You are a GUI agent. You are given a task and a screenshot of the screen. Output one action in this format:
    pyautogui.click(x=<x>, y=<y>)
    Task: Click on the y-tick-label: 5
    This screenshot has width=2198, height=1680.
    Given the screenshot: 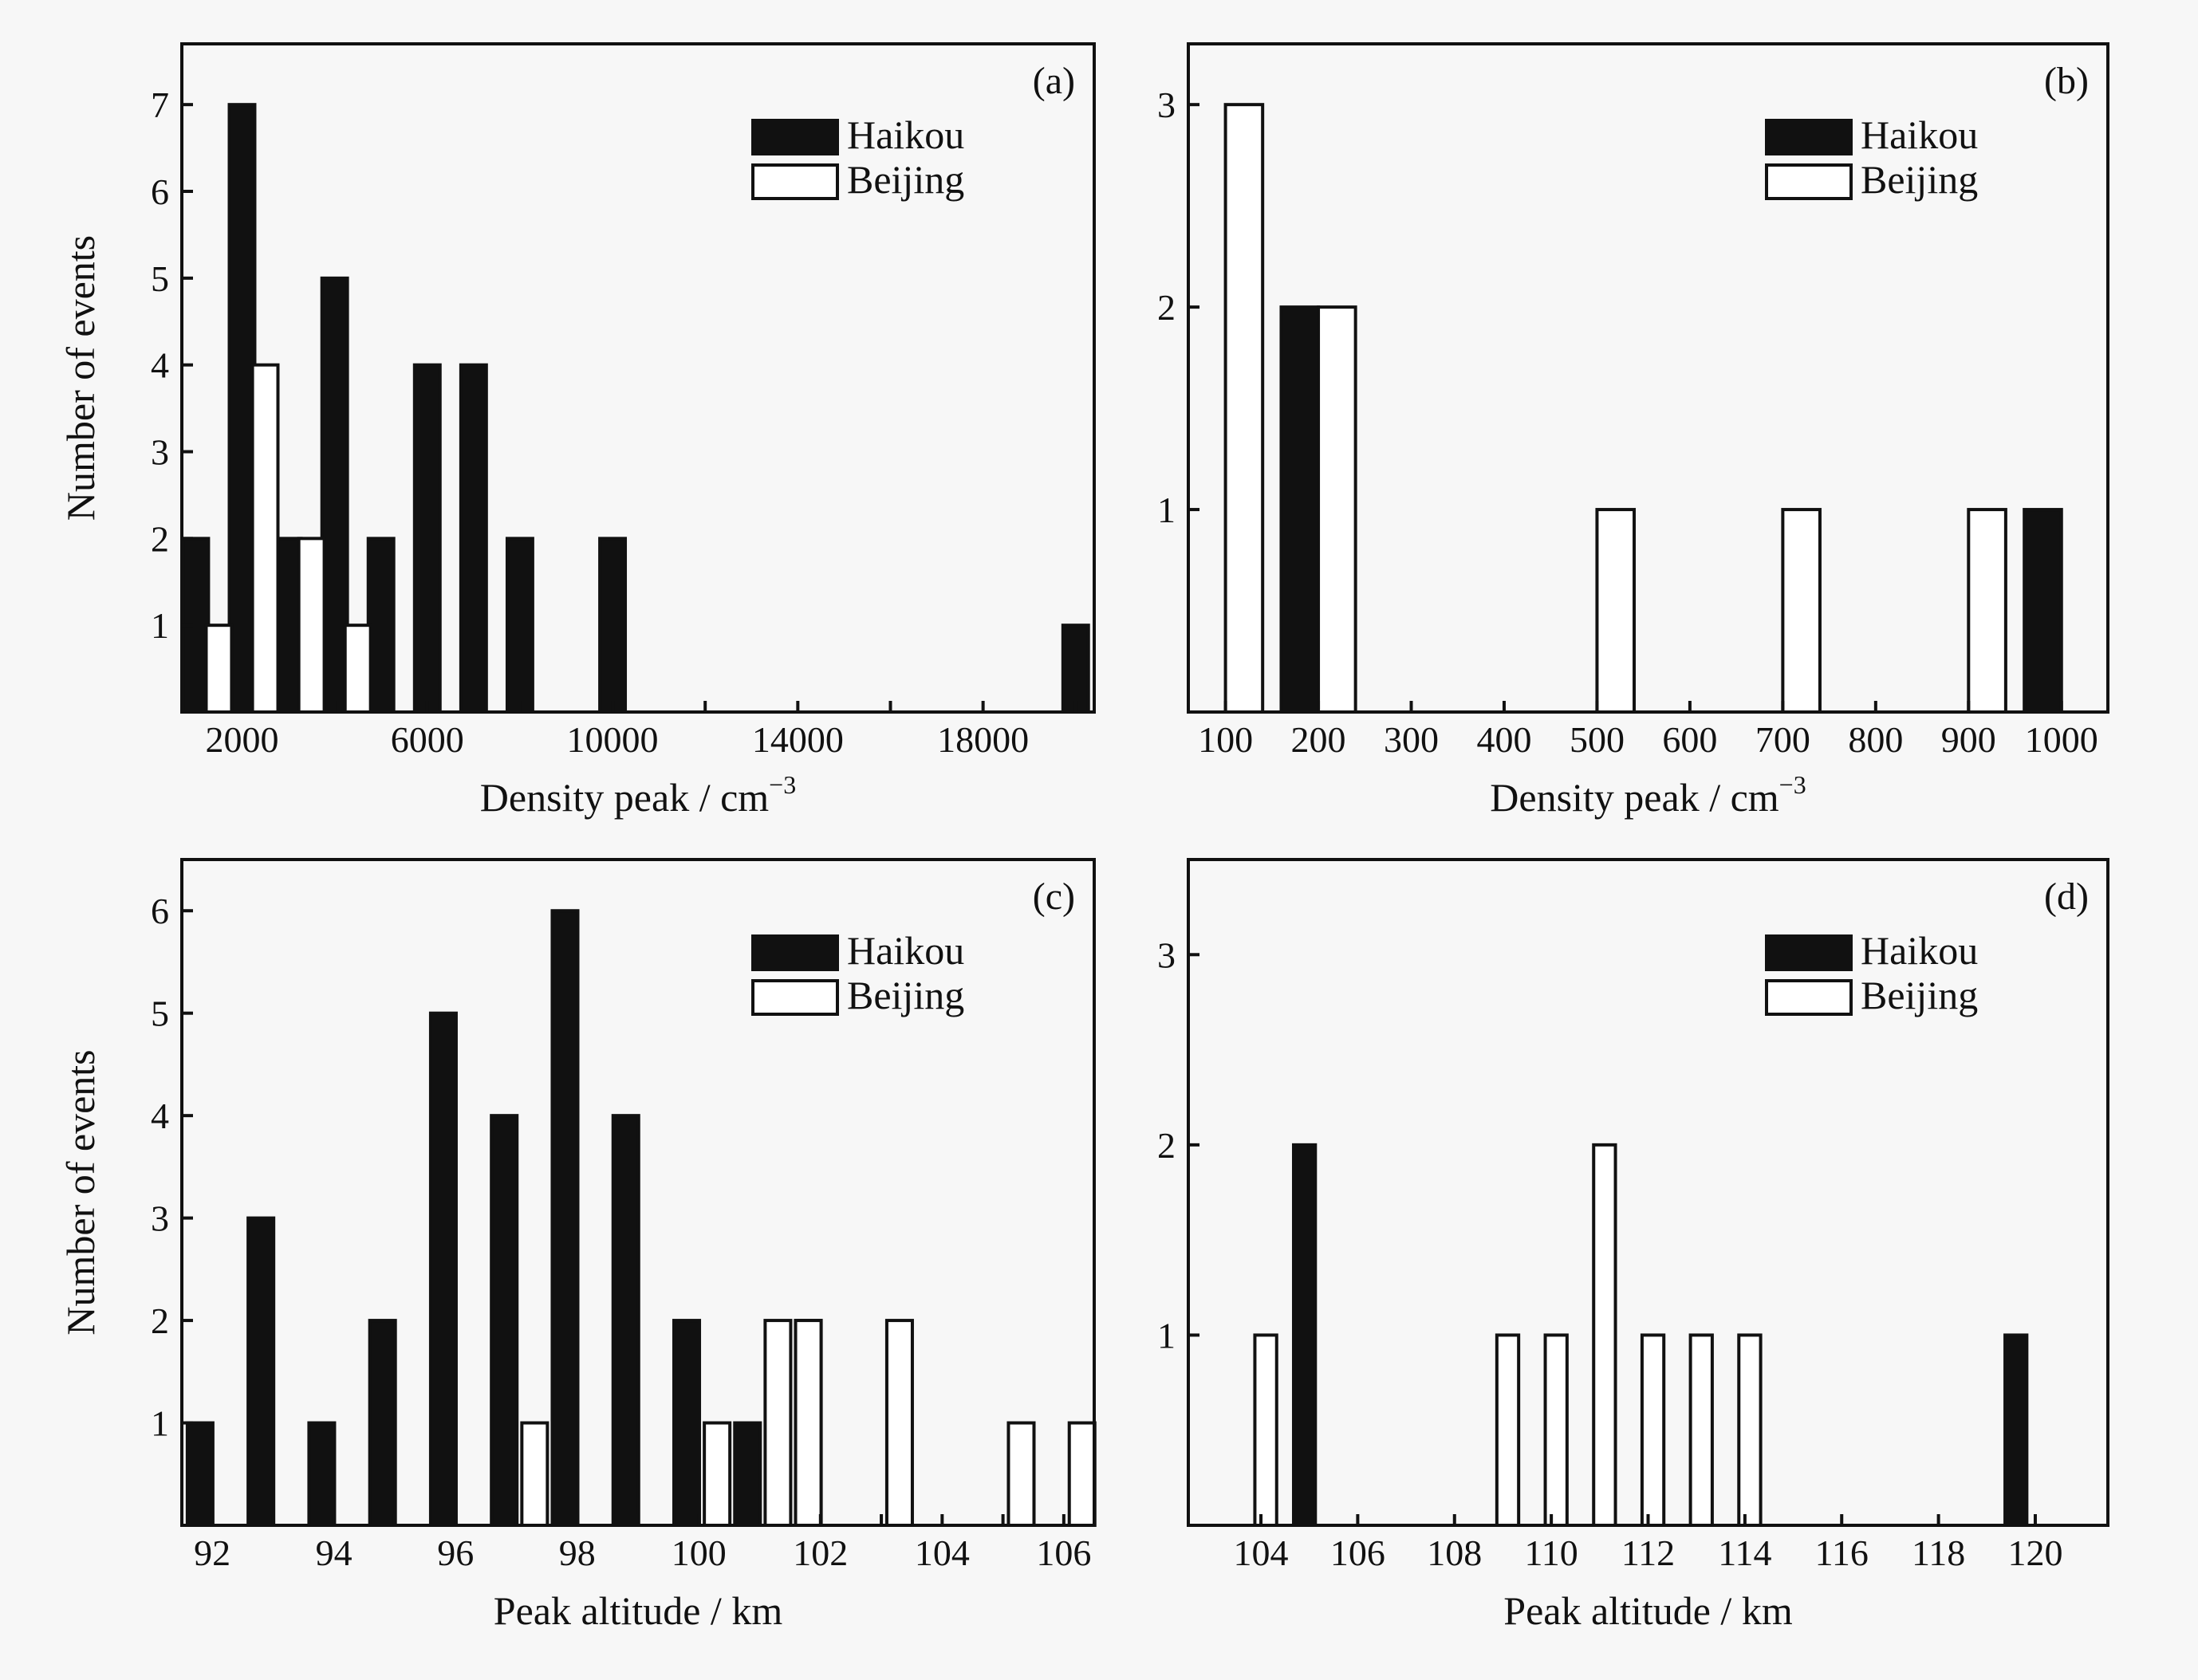 What is the action you would take?
    pyautogui.click(x=160, y=278)
    